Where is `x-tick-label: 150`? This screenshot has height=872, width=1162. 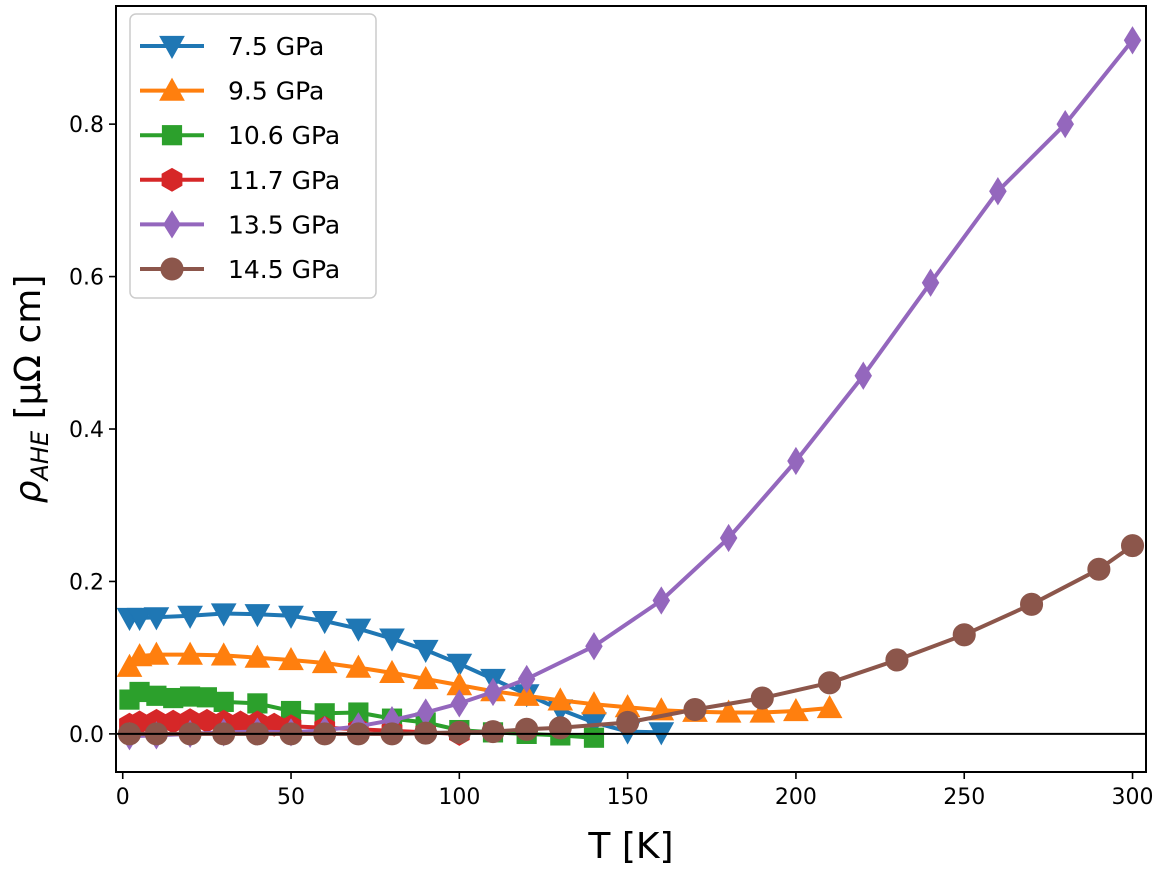
x-tick-label: 150 is located at coordinates (628, 797).